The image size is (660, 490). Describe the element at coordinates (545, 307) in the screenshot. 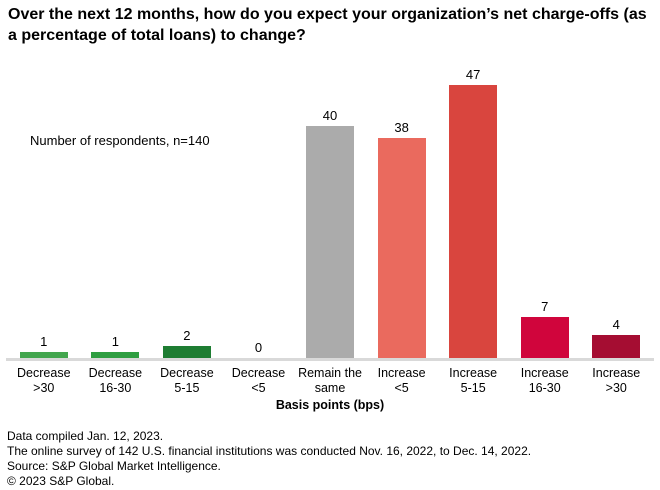

I see `bar-value-label: 7` at that location.